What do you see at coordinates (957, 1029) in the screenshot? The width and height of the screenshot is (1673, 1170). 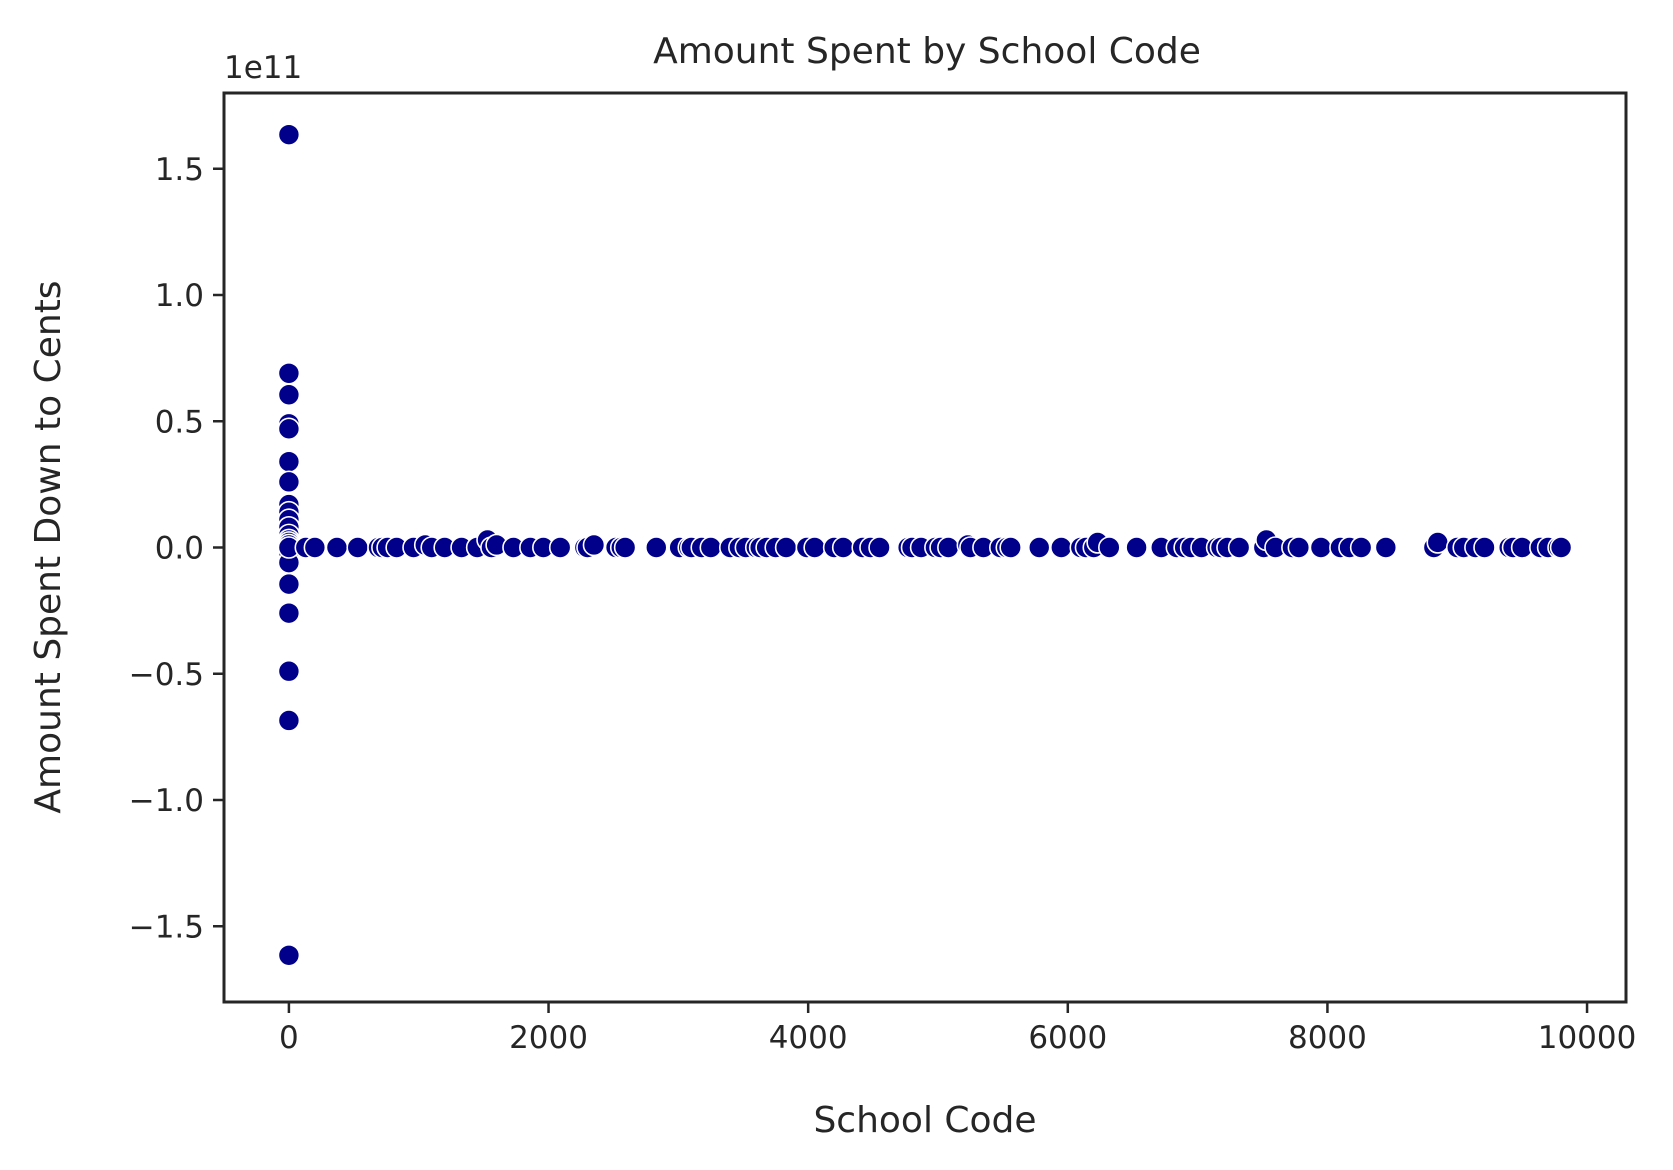 I see `x-axis-ticks: 0 2000 4000 6000 8000 10000` at bounding box center [957, 1029].